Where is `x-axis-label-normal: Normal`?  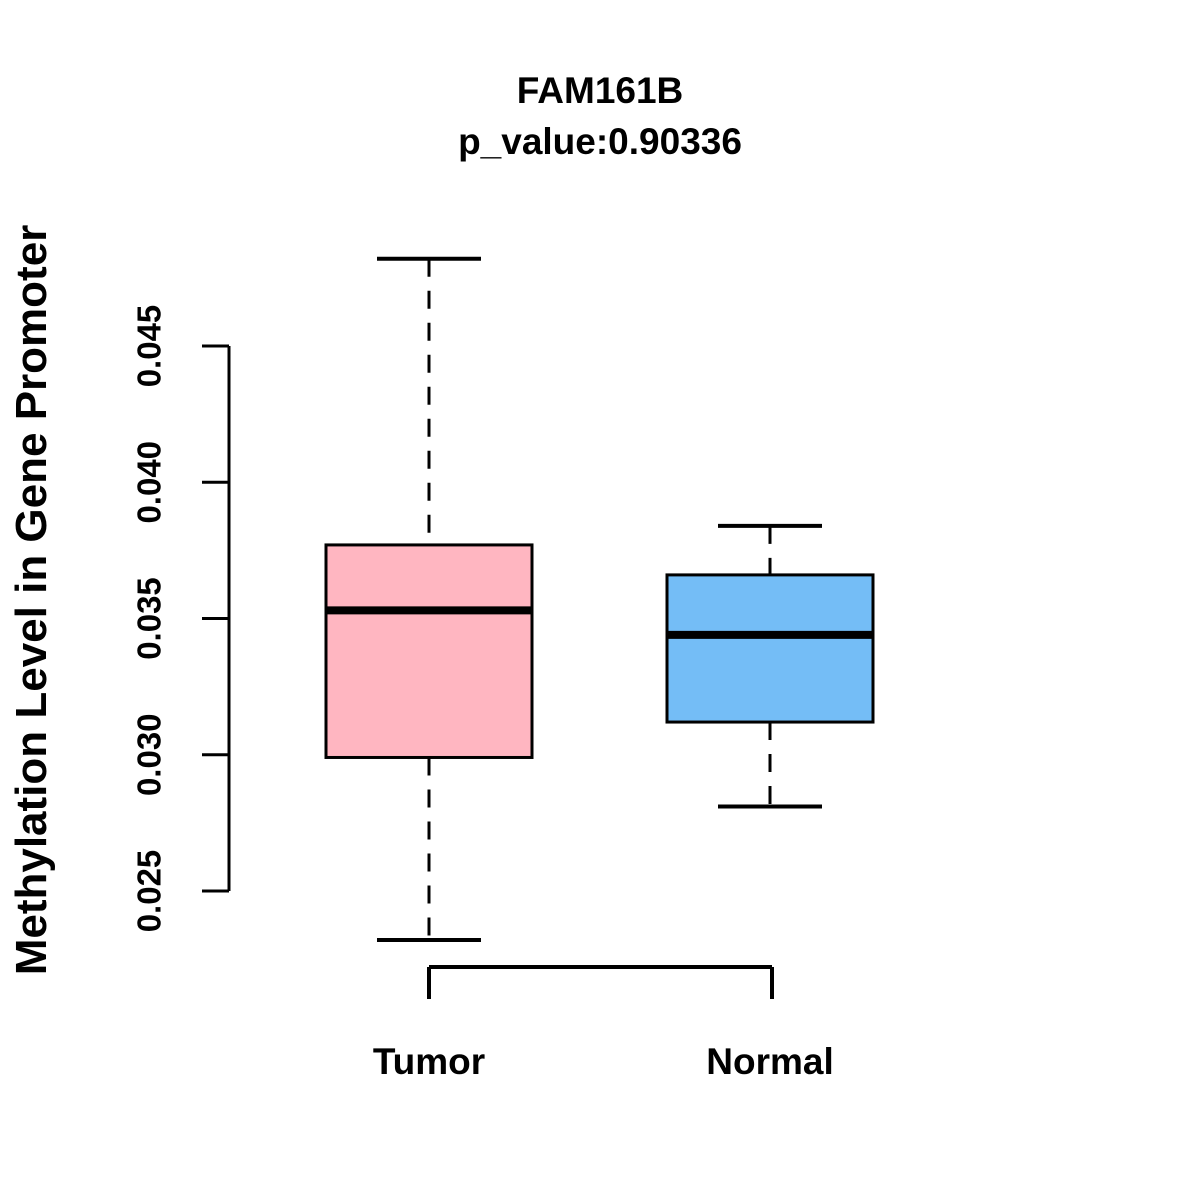 x-axis-label-normal: Normal is located at coordinates (769, 1061).